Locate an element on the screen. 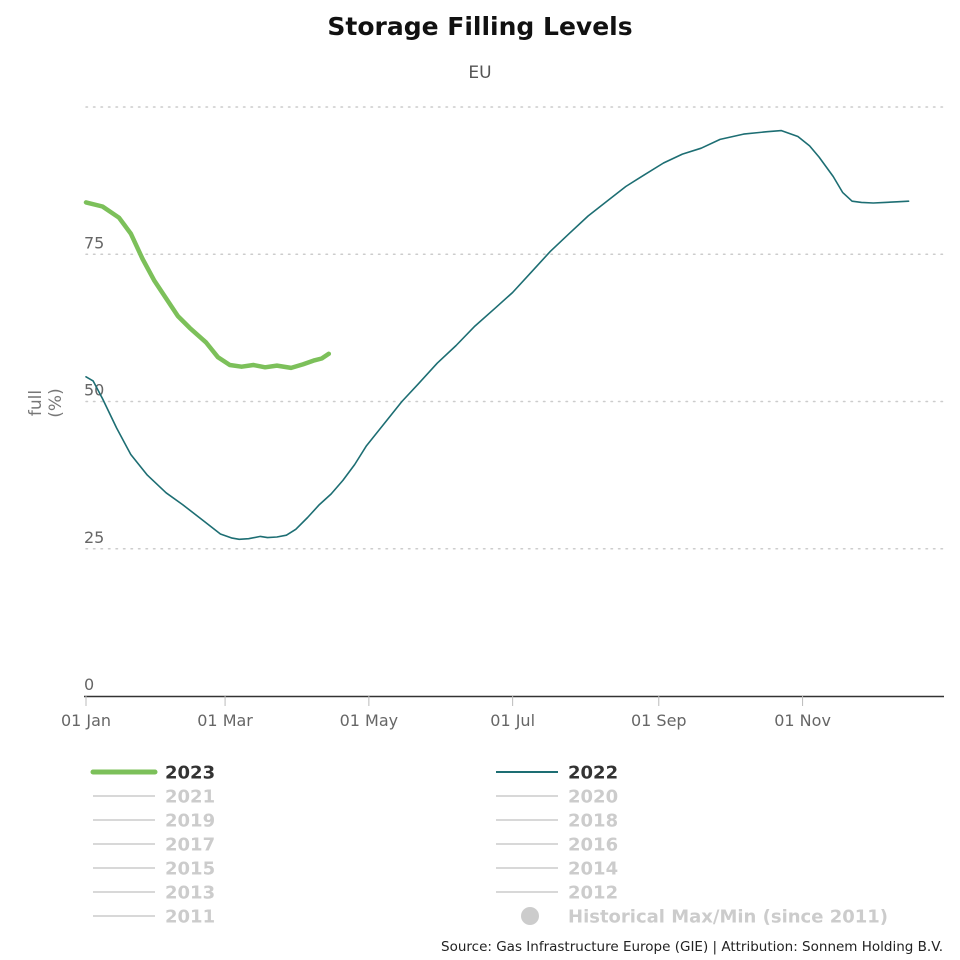  y-tick-label: 50 is located at coordinates (94, 390).